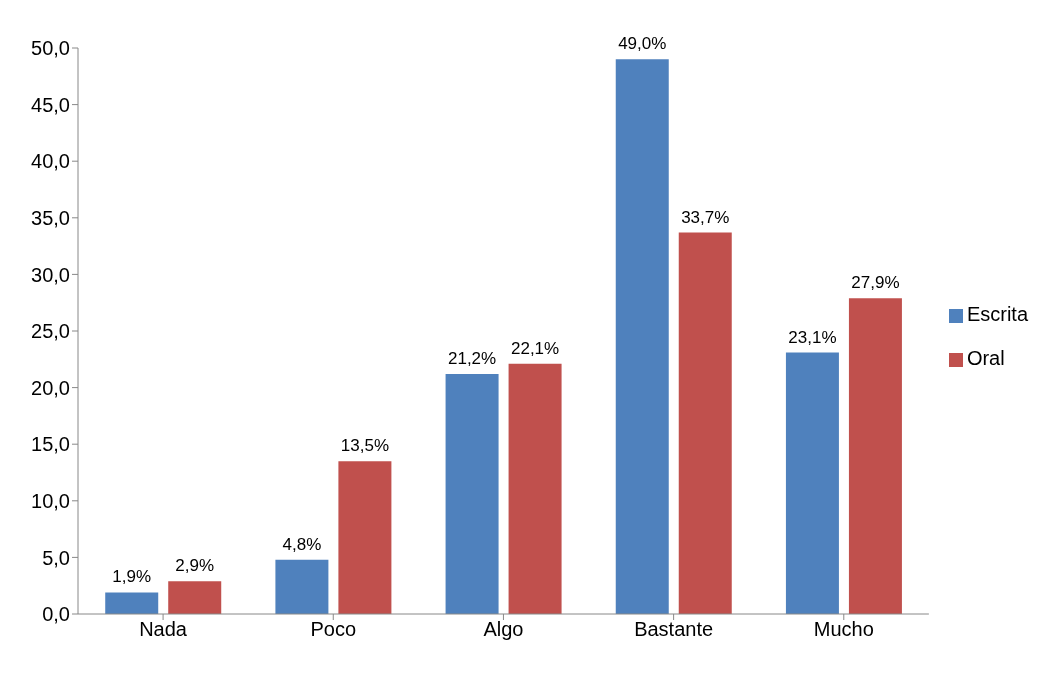 This screenshot has height=680, width=1063. What do you see at coordinates (50, 48) in the screenshot?
I see `y-tick-label: 50,0` at bounding box center [50, 48].